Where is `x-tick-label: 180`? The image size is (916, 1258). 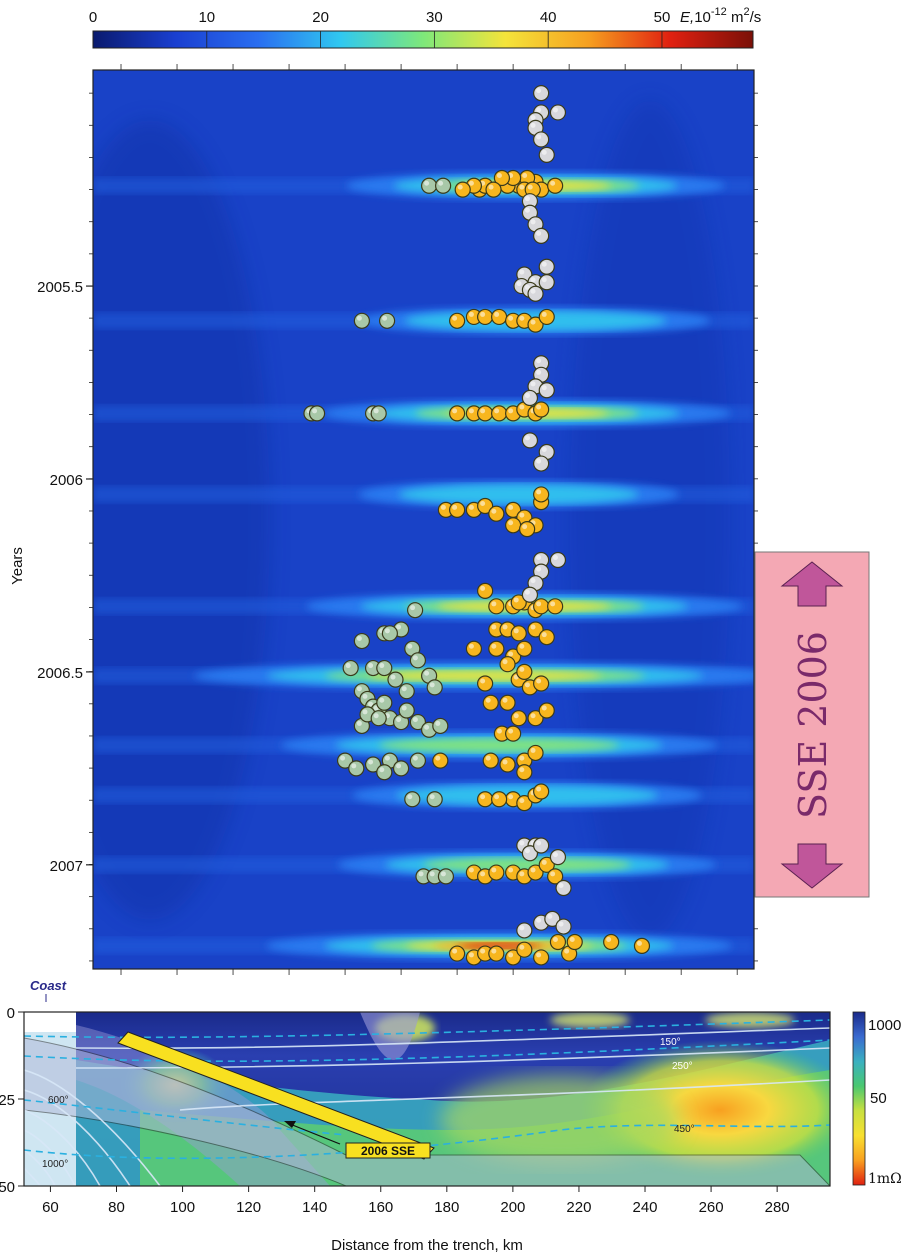 x-tick-label: 180 is located at coordinates (446, 1207).